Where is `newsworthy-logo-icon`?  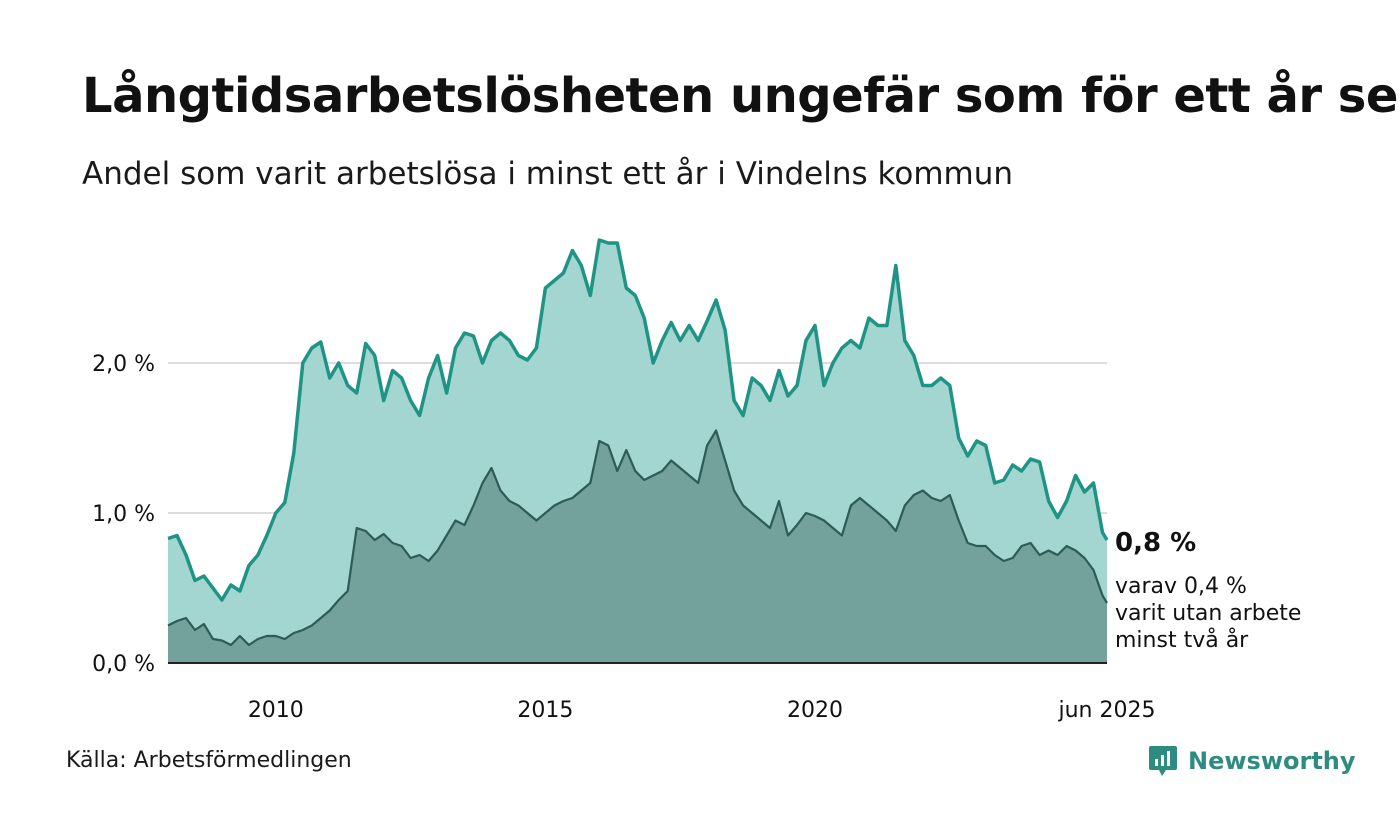
newsworthy-logo-icon is located at coordinates (1163, 761).